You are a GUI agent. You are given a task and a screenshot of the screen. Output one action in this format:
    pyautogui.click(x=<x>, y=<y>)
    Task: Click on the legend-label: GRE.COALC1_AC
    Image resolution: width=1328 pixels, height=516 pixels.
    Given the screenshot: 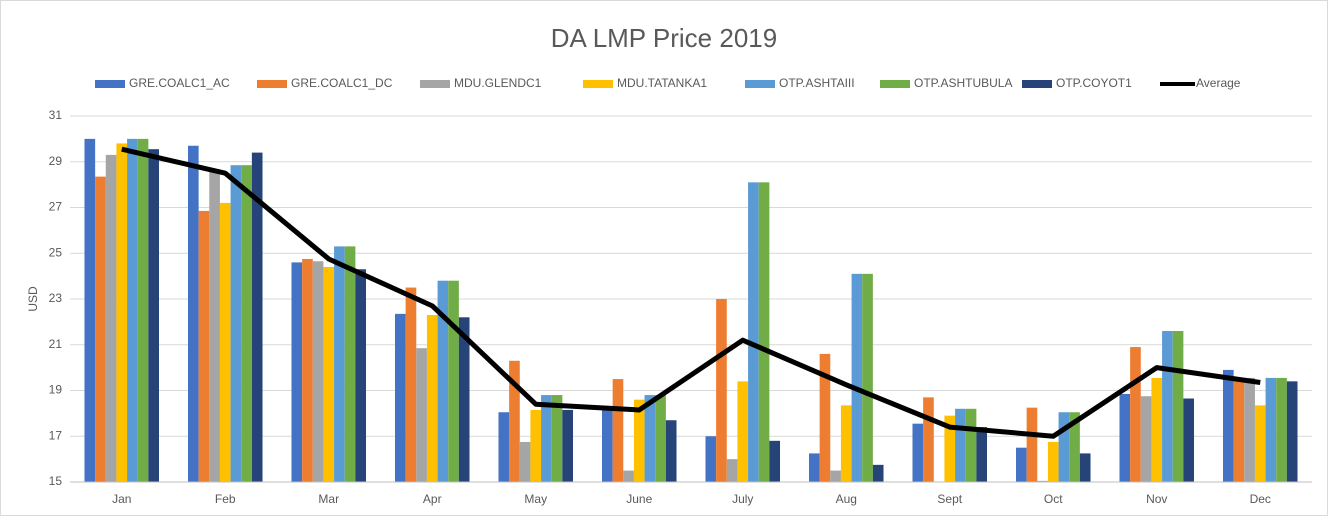 What is the action you would take?
    pyautogui.click(x=179, y=83)
    